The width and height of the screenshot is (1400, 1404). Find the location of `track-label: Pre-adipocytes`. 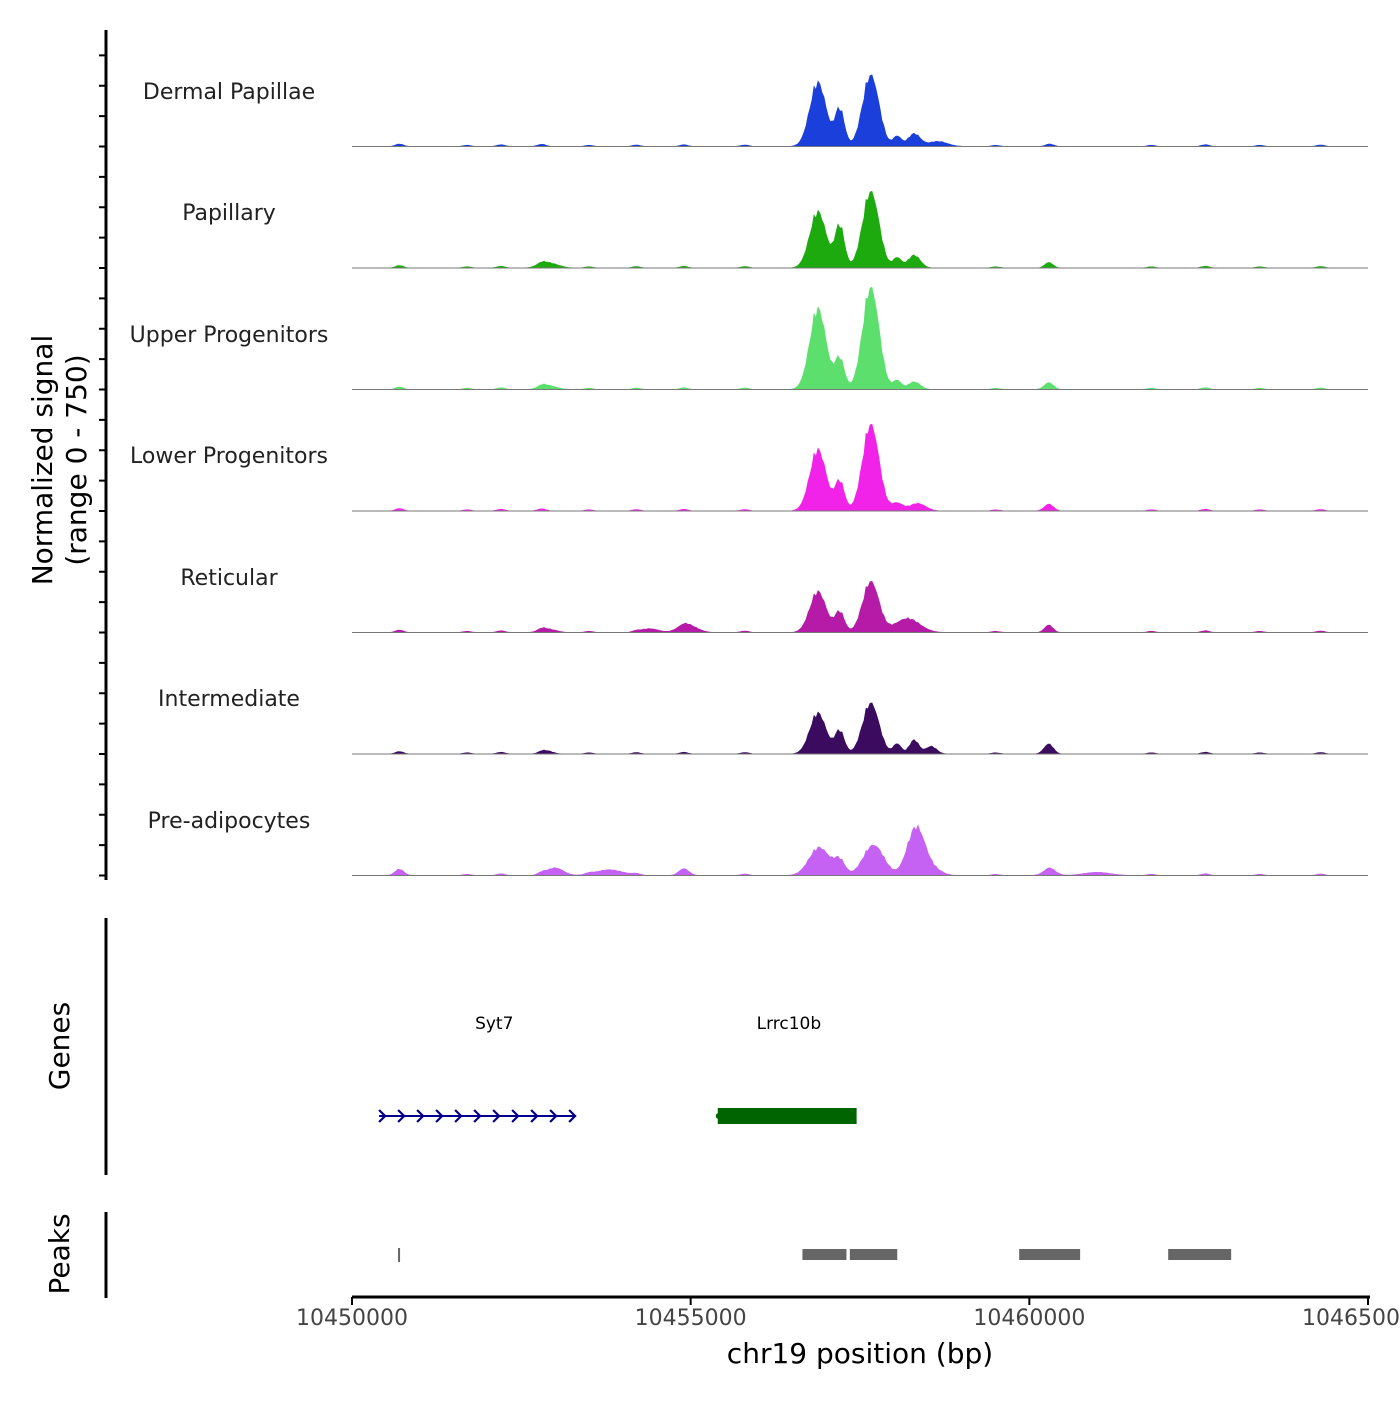

track-label: Pre-adipocytes is located at coordinates (229, 821).